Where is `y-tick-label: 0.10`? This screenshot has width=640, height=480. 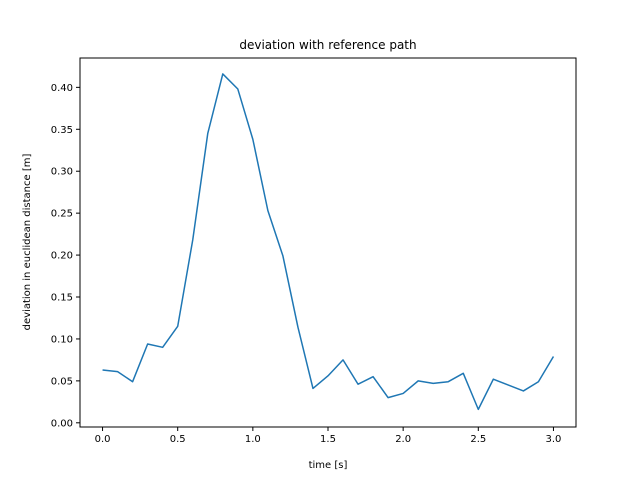
y-tick-label: 0.10 is located at coordinates (62, 339).